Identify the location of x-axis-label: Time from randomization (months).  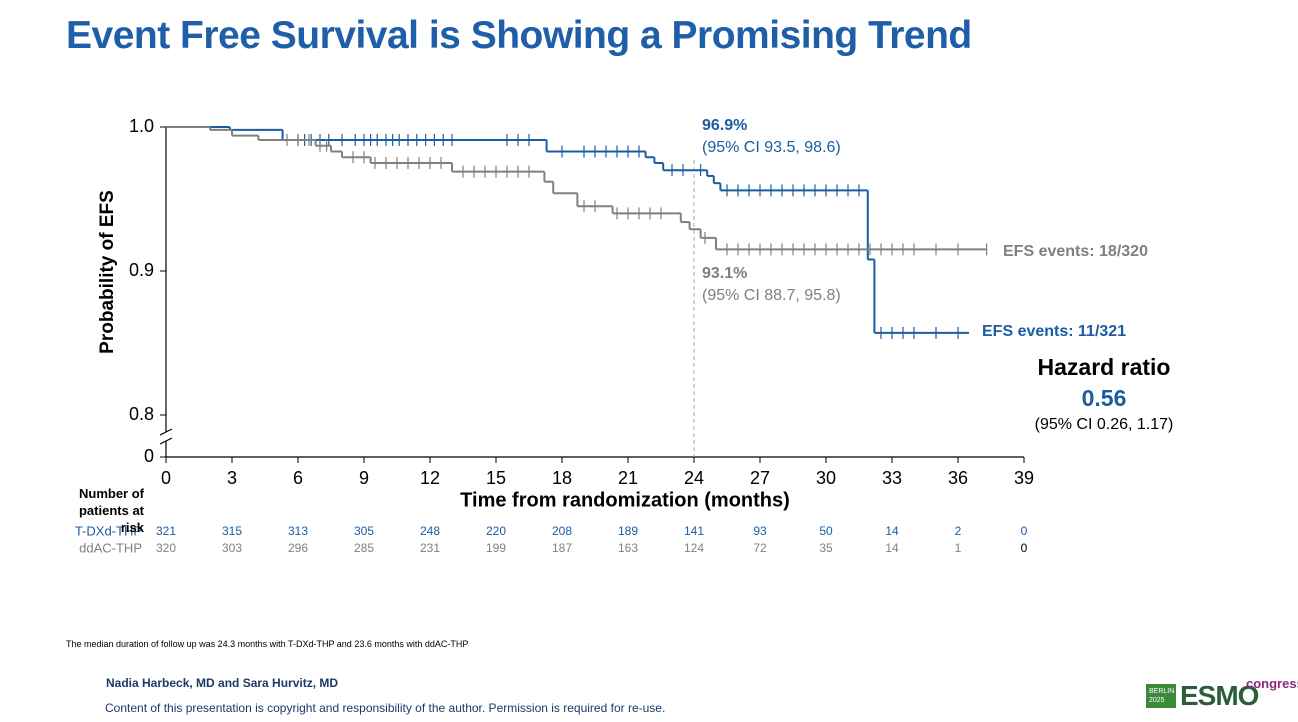
(625, 500).